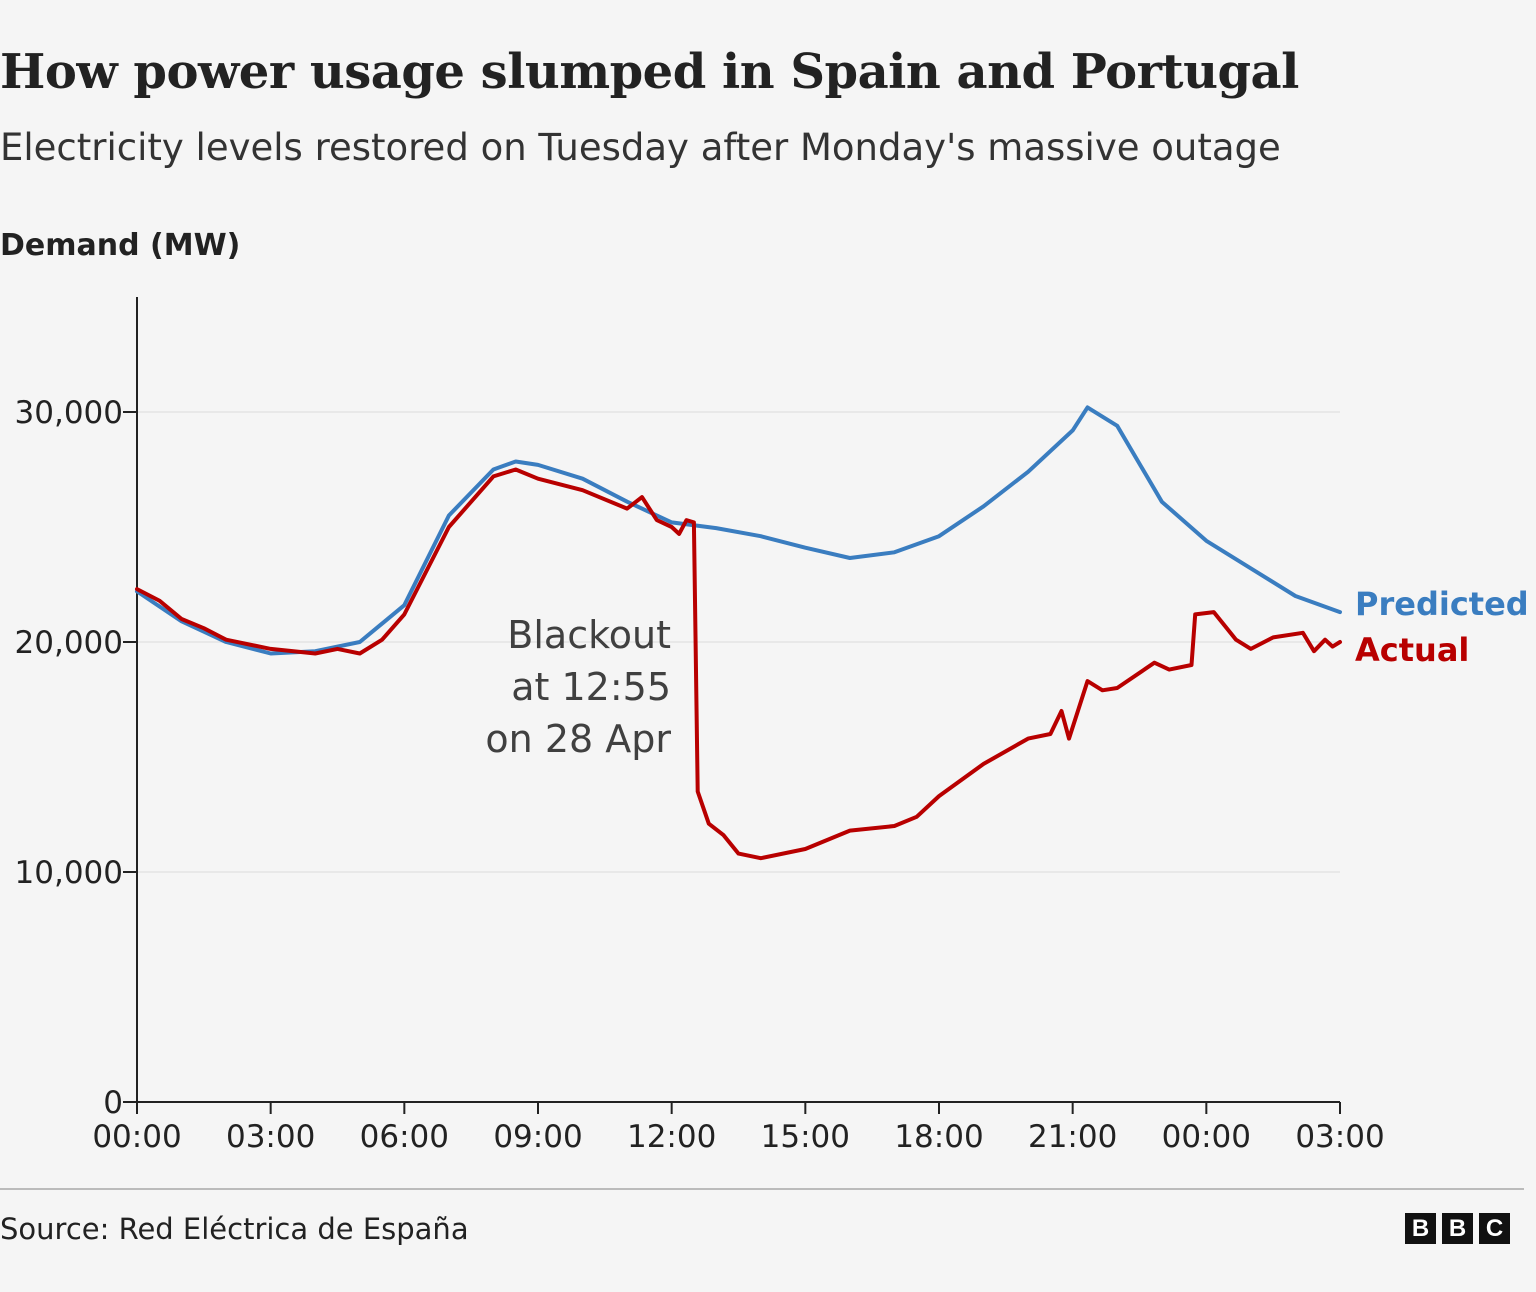  I want to click on y-tick-label: 30,000, so click(69, 413).